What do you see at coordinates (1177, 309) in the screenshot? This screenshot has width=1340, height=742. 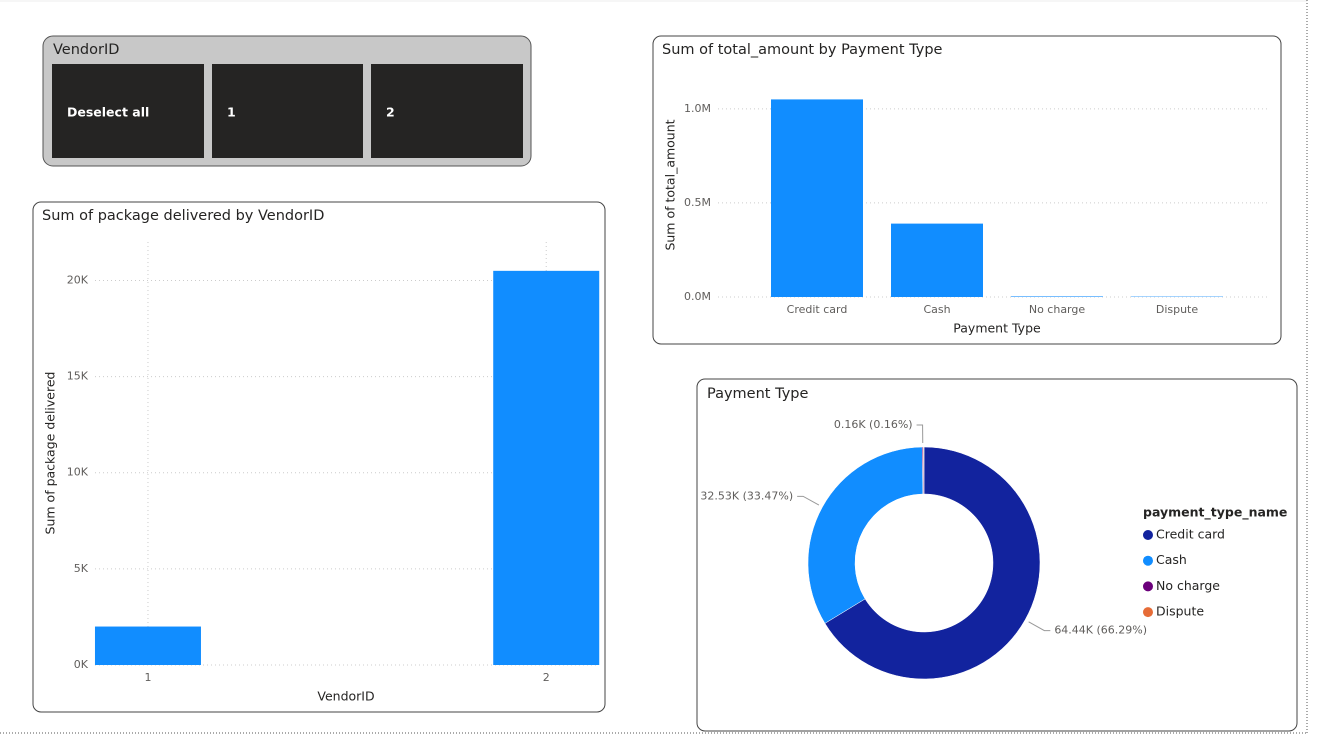 I see `x-tick-label: Dispute` at bounding box center [1177, 309].